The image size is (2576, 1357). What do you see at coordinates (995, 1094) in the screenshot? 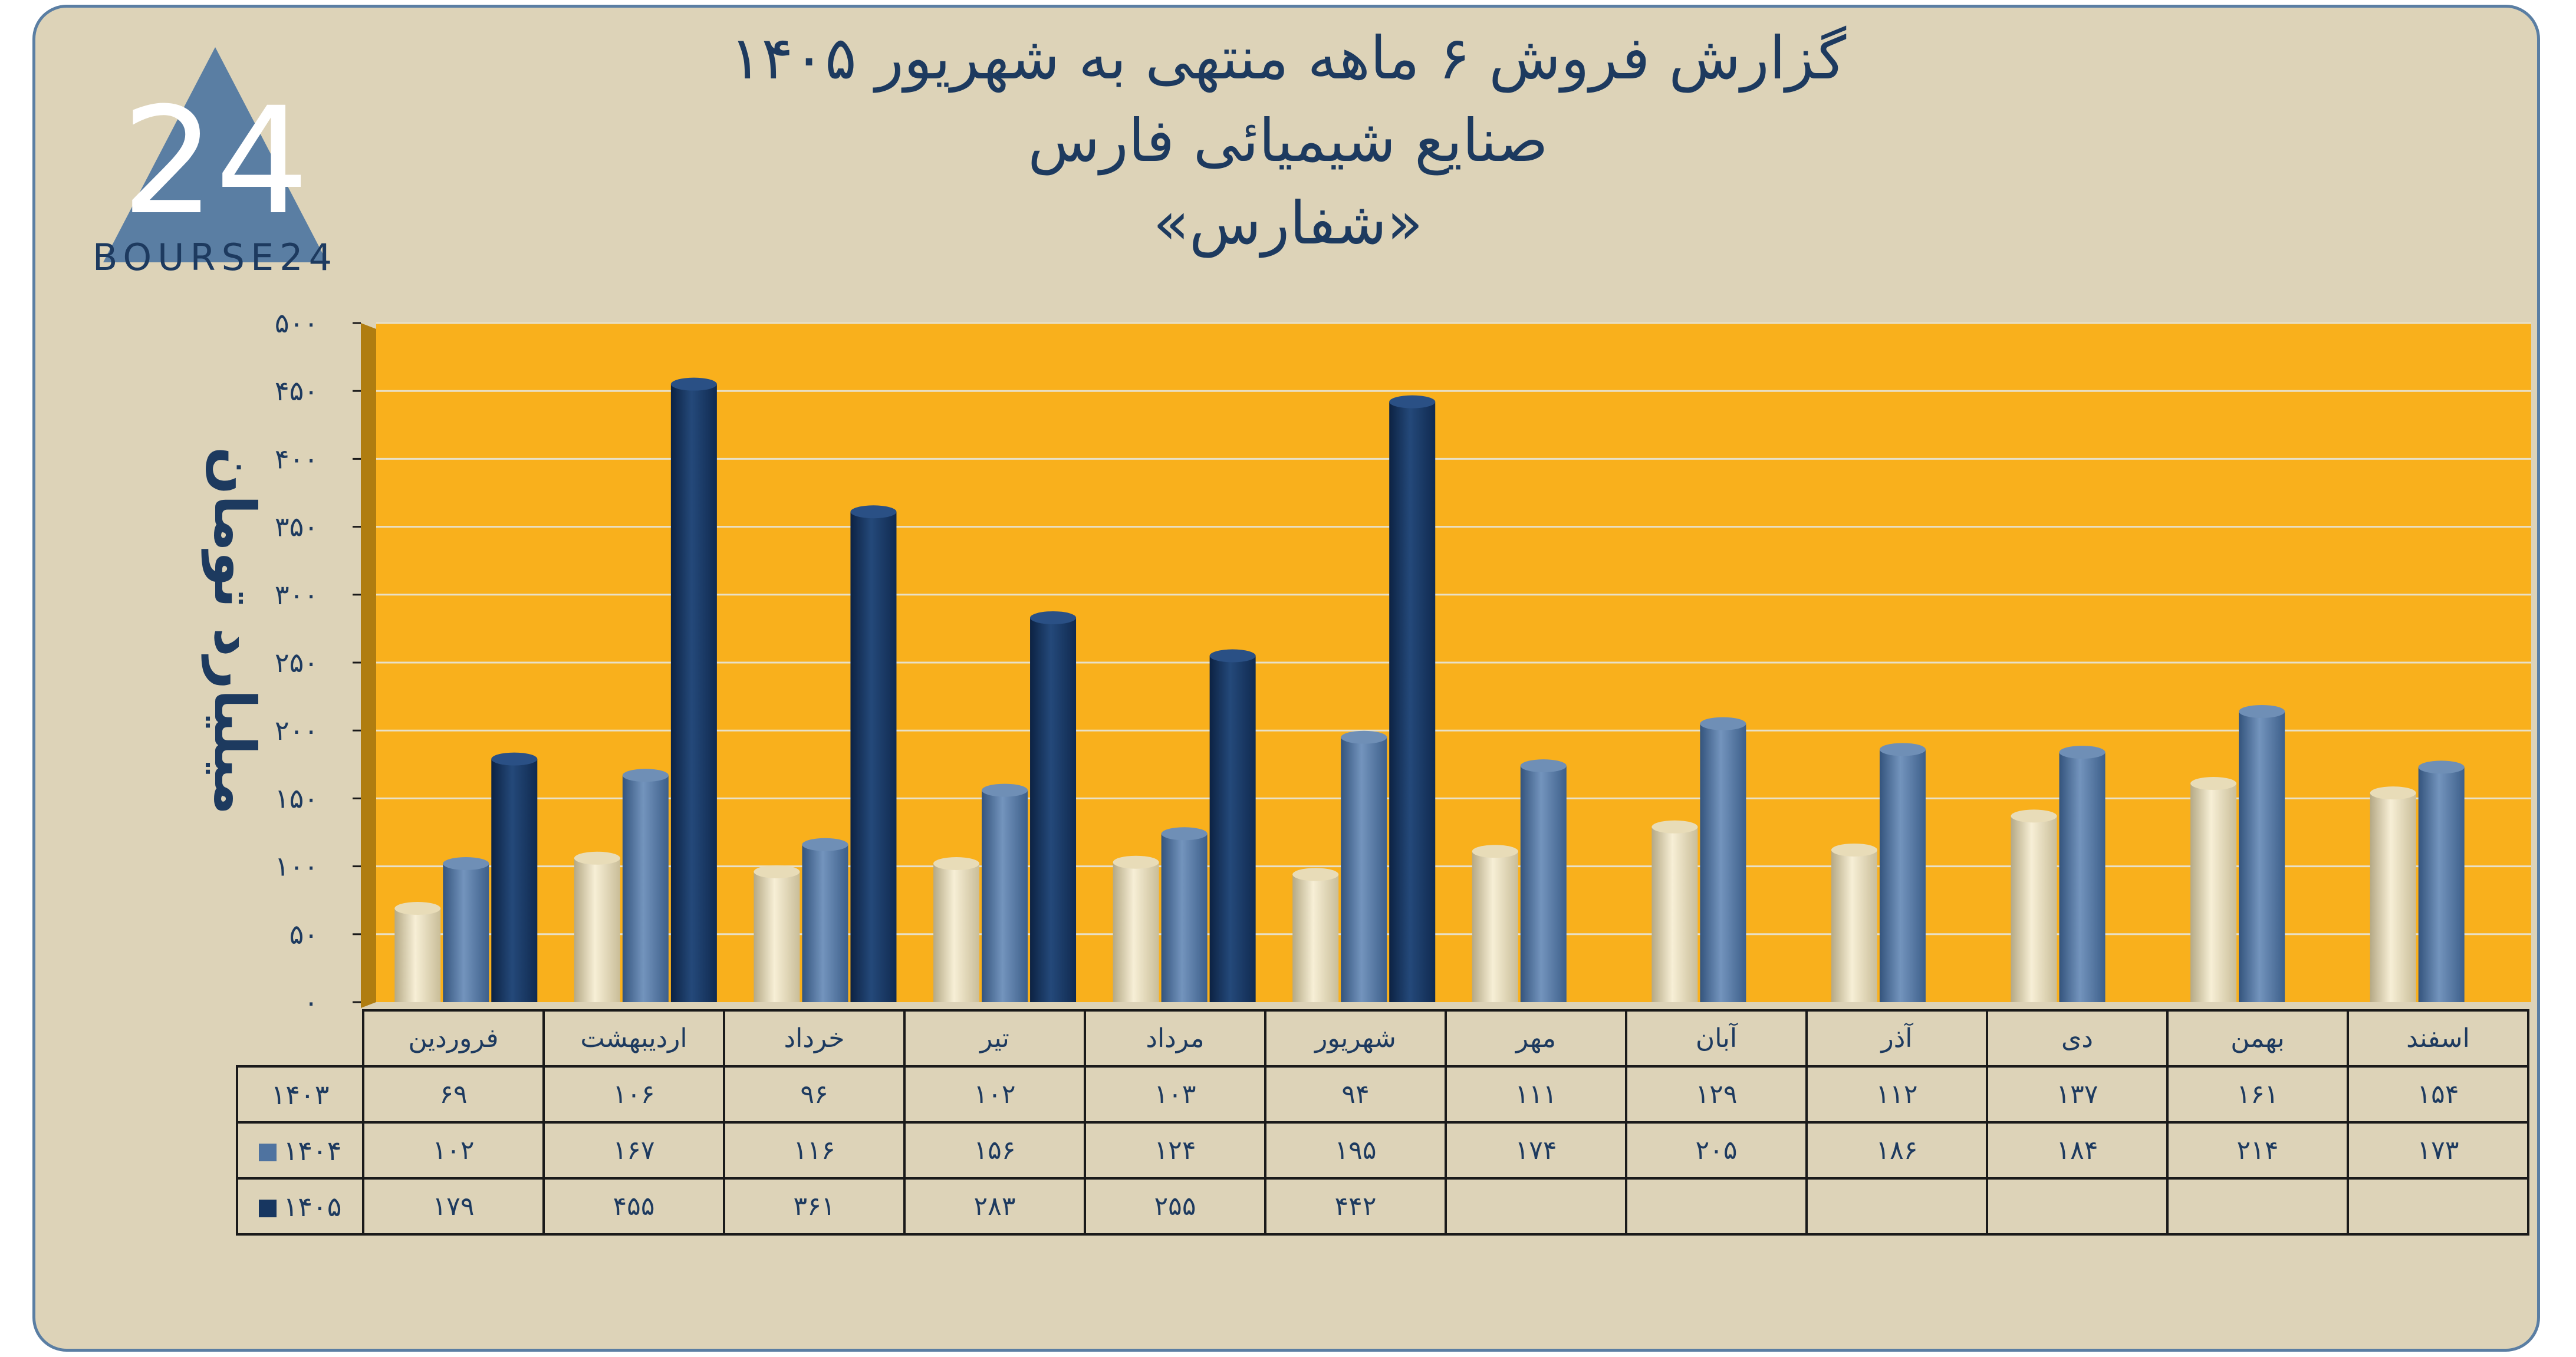
I see `data-label: ۱۰۲` at bounding box center [995, 1094].